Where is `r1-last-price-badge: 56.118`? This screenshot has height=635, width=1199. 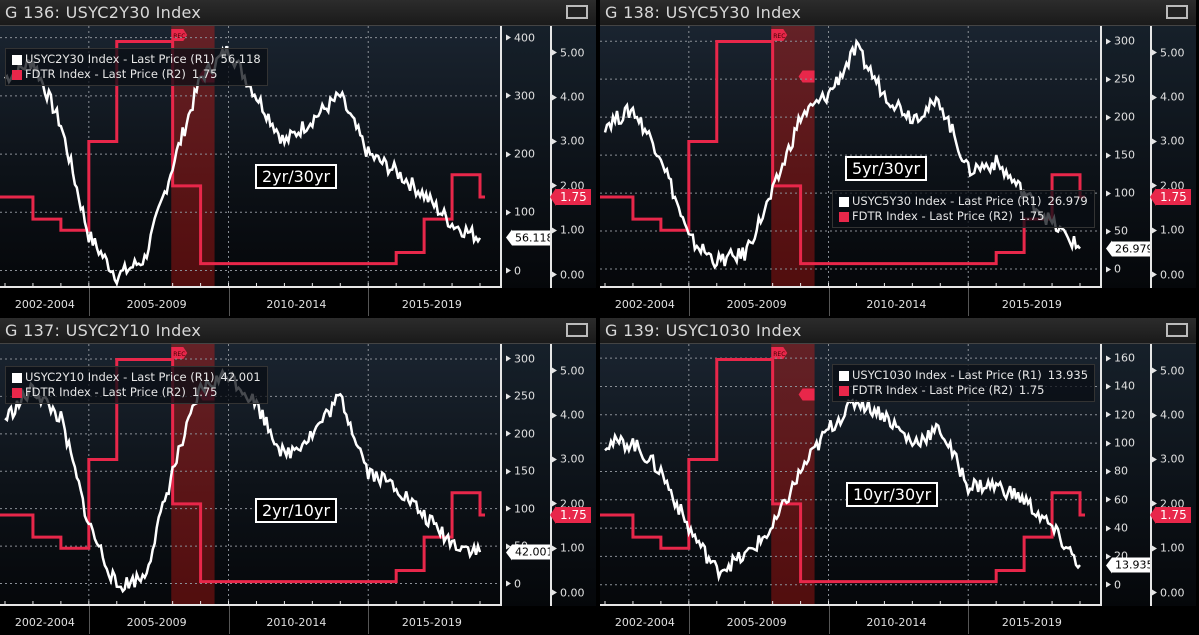
r1-last-price-badge: 56.118 is located at coordinates (534, 238).